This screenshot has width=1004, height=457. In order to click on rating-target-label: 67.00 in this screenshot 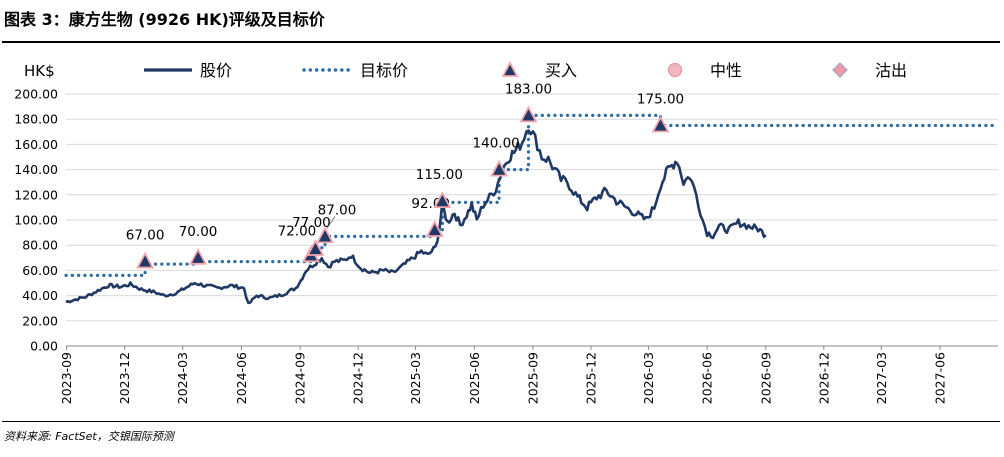, I will do `click(145, 236)`.